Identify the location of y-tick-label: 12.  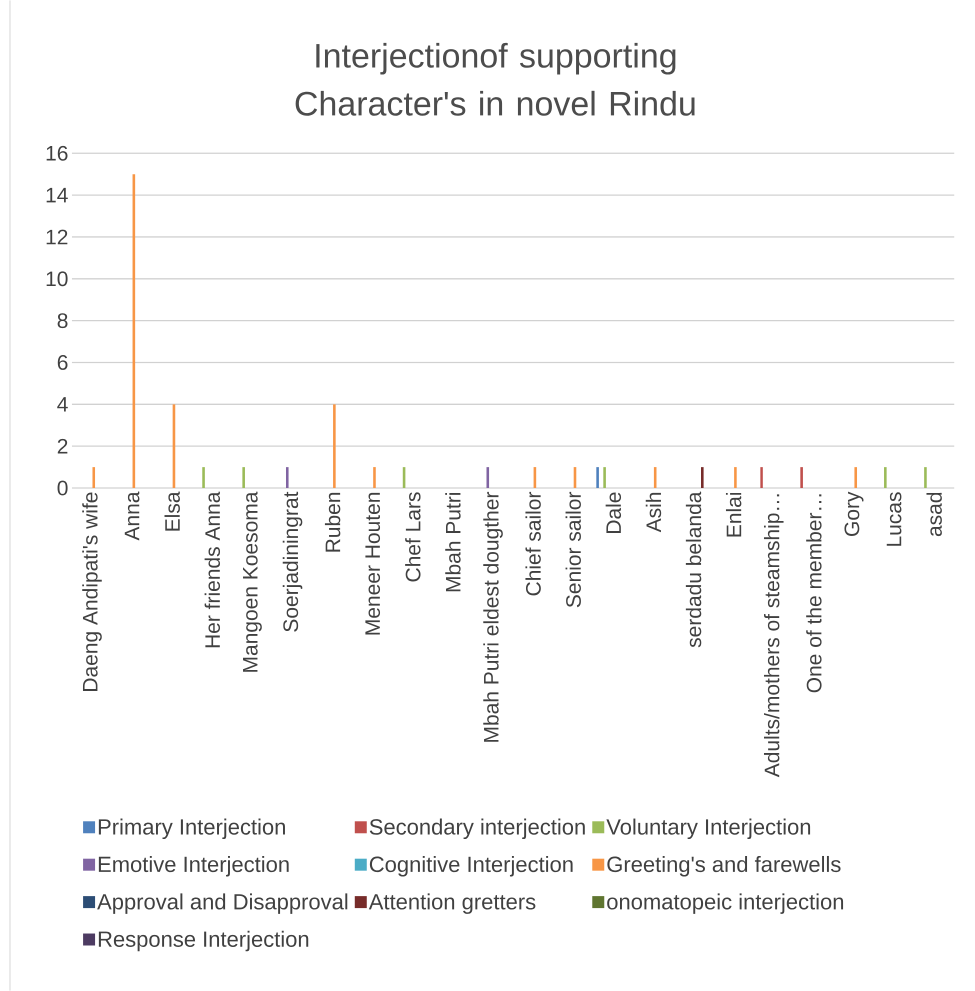
(57, 237).